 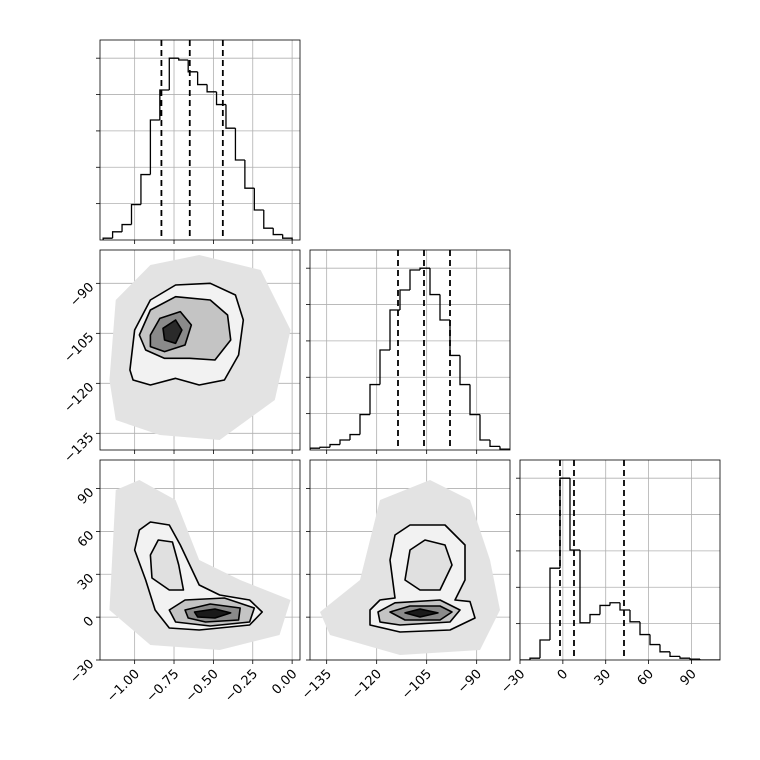 I want to click on x-tick-label: −120, so click(x=367, y=685).